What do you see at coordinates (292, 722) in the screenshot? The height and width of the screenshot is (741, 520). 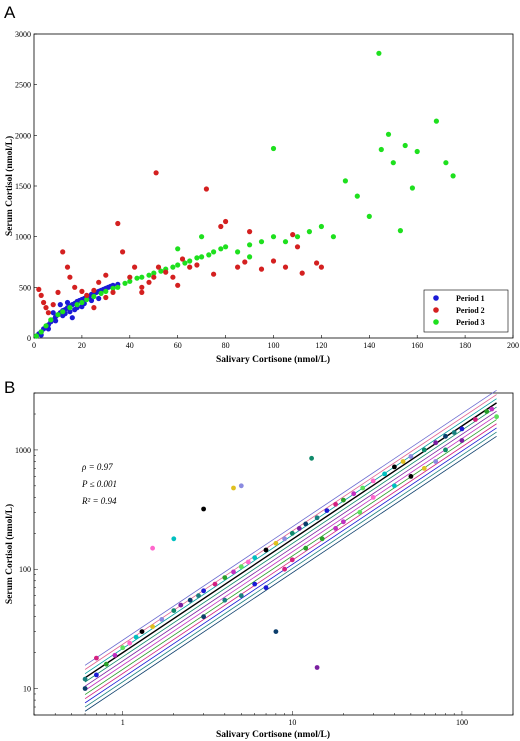 I see `x-tick-label: 10` at bounding box center [292, 722].